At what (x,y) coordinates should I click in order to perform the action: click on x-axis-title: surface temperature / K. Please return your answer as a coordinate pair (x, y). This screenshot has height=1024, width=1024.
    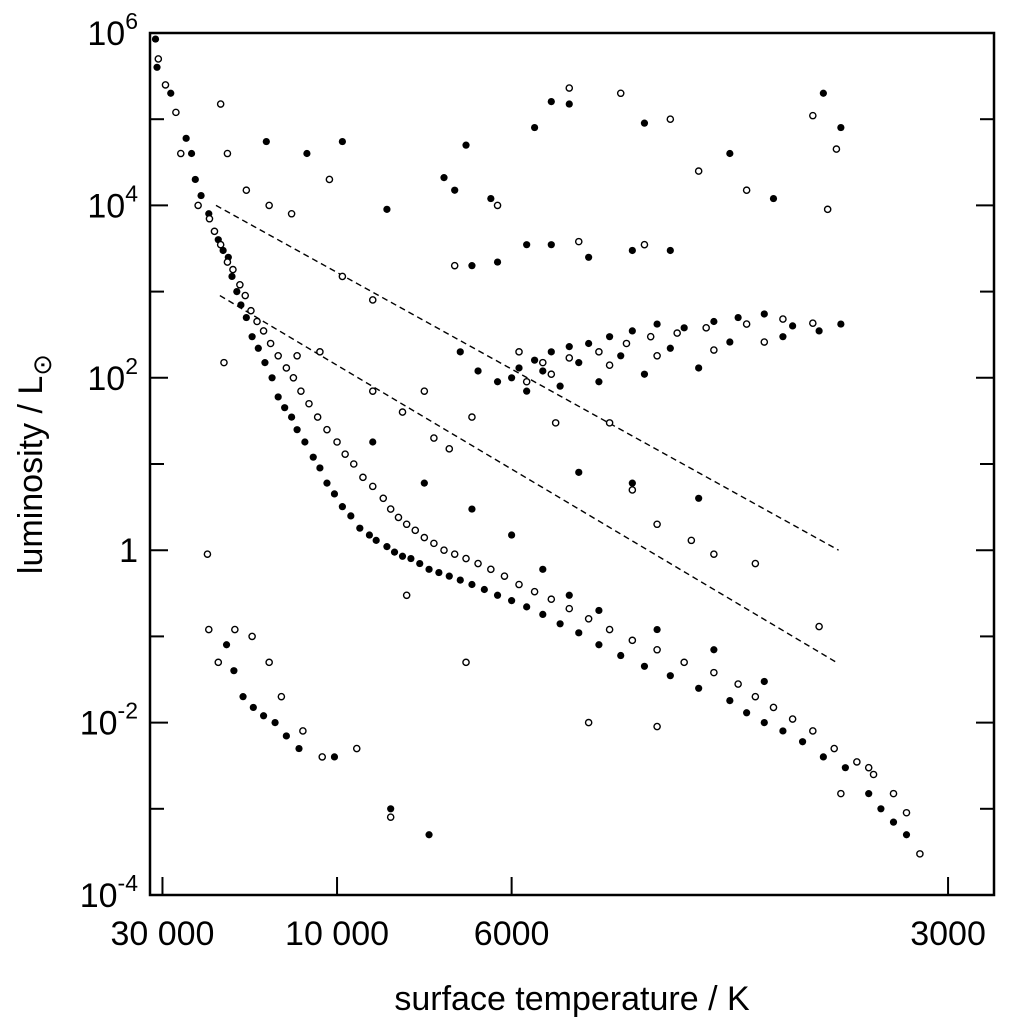
    Looking at the image, I should click on (572, 999).